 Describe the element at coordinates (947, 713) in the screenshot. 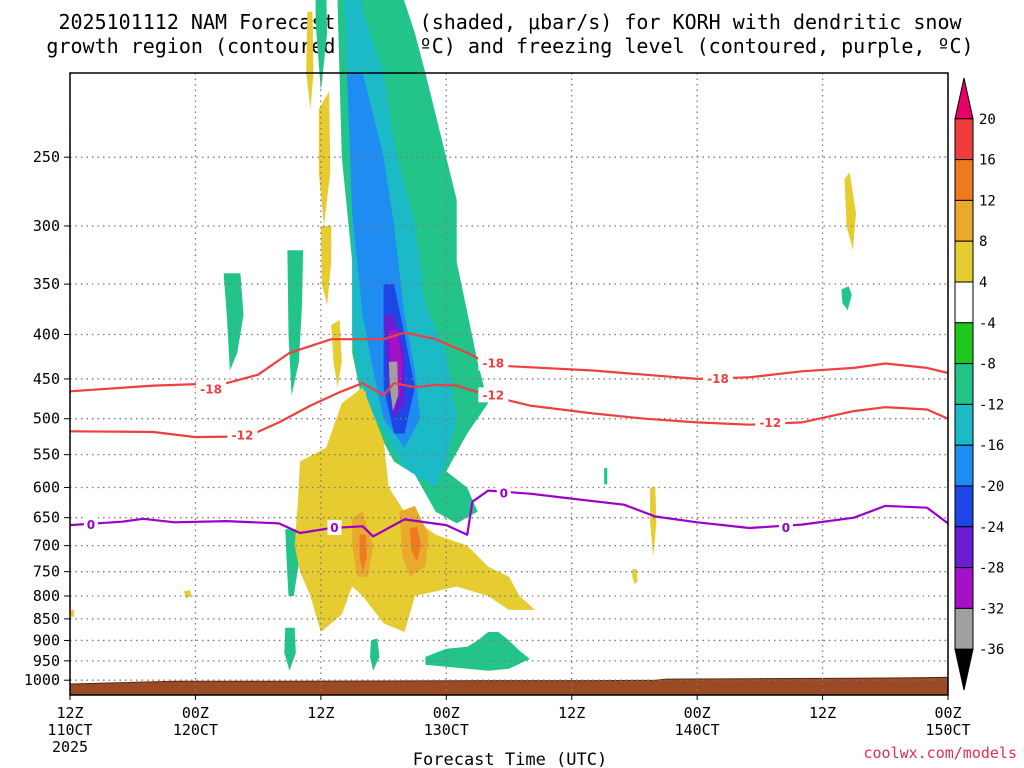

I see `x-tick-label-84-0: 00Z` at that location.